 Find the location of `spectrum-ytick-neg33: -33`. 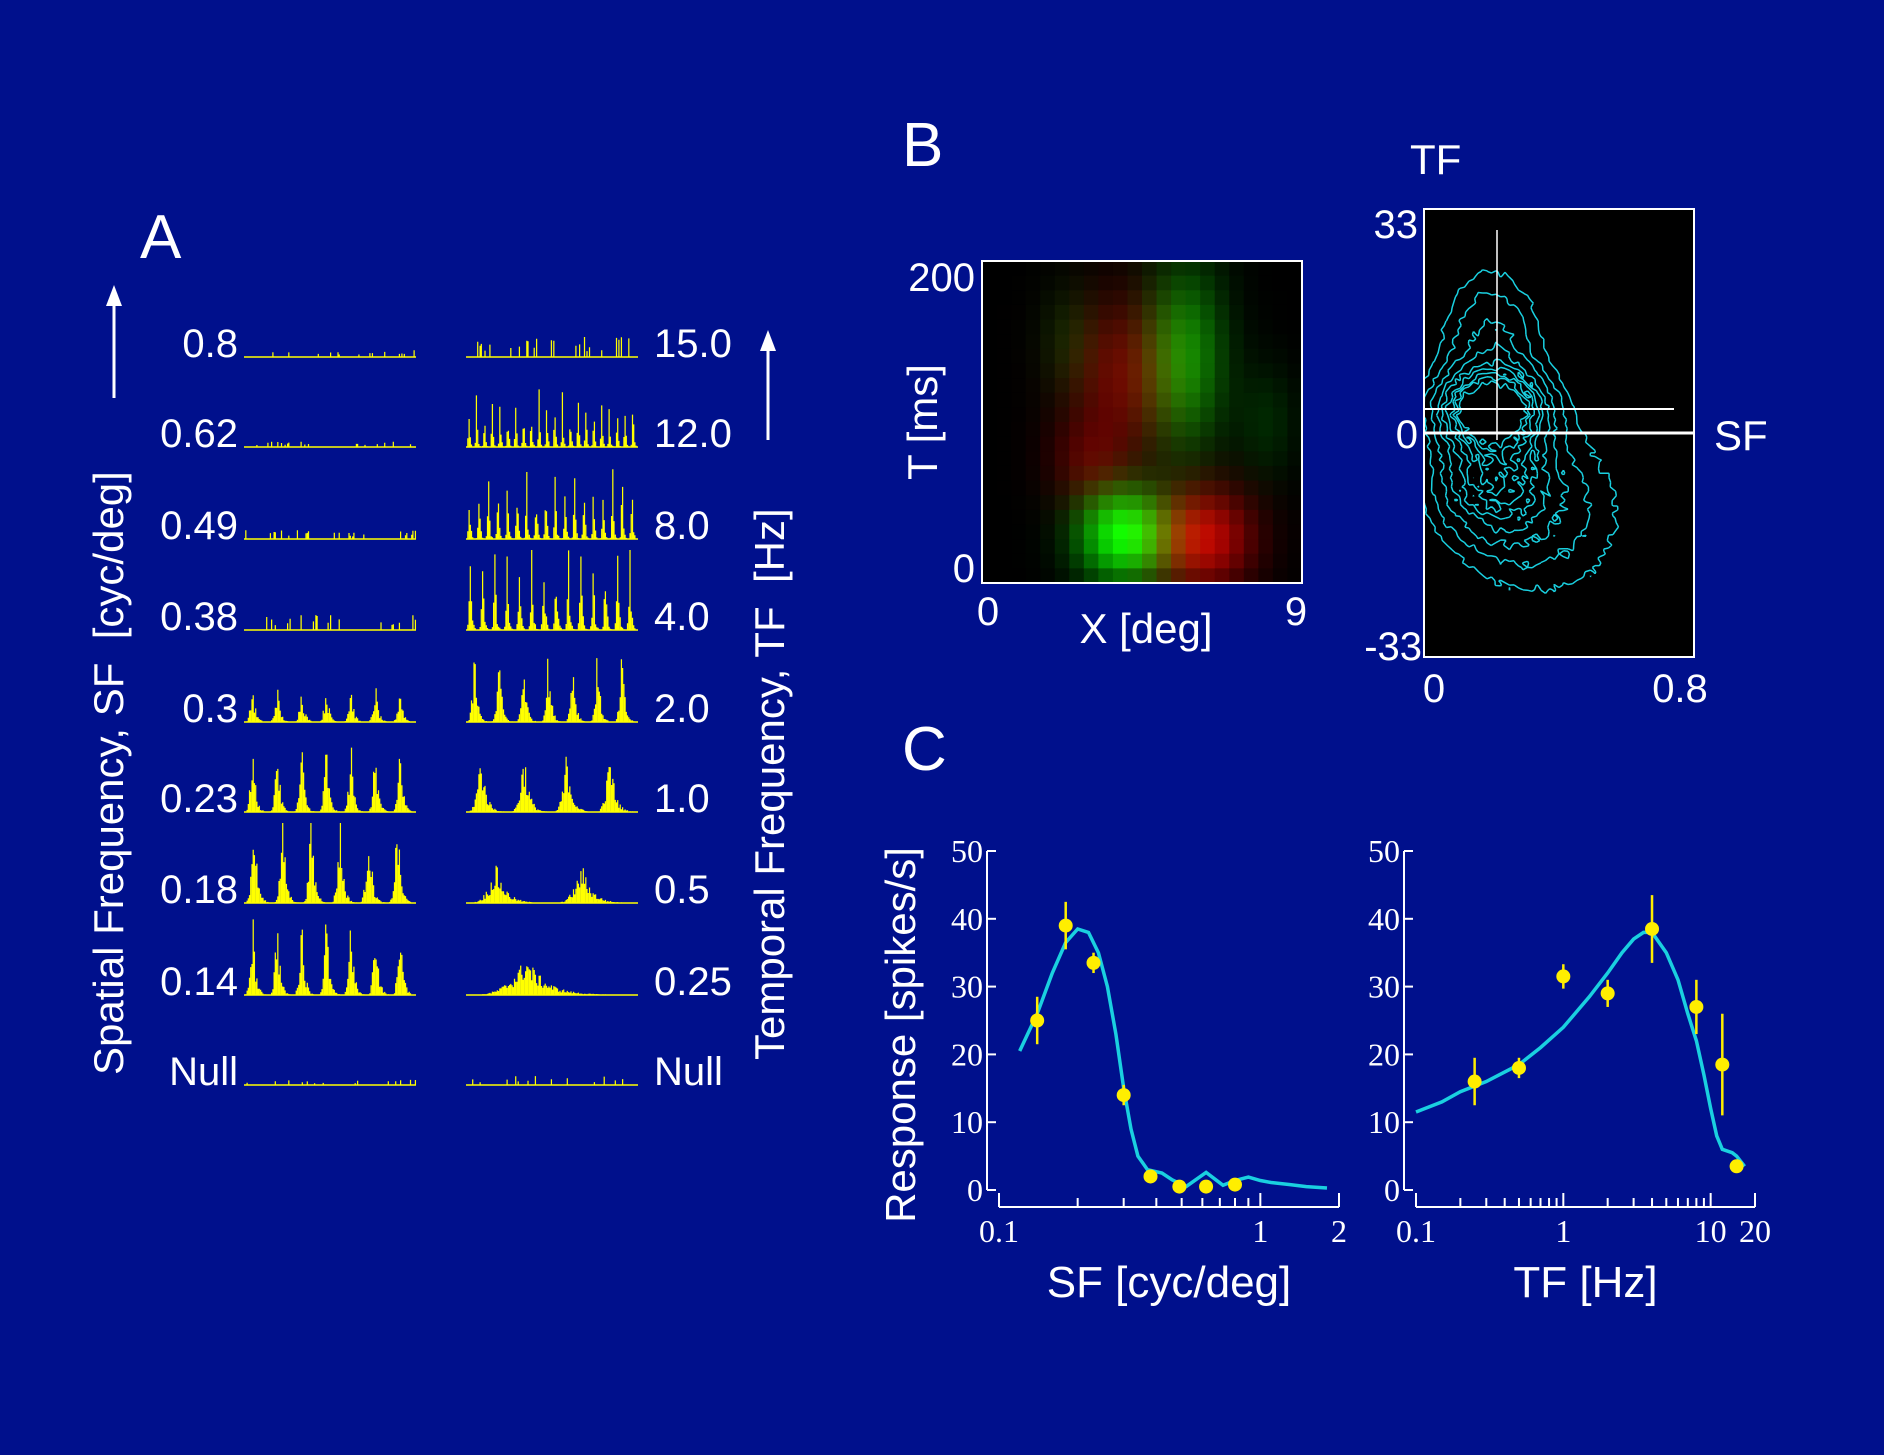

spectrum-ytick-neg33: -33 is located at coordinates (1393, 647).